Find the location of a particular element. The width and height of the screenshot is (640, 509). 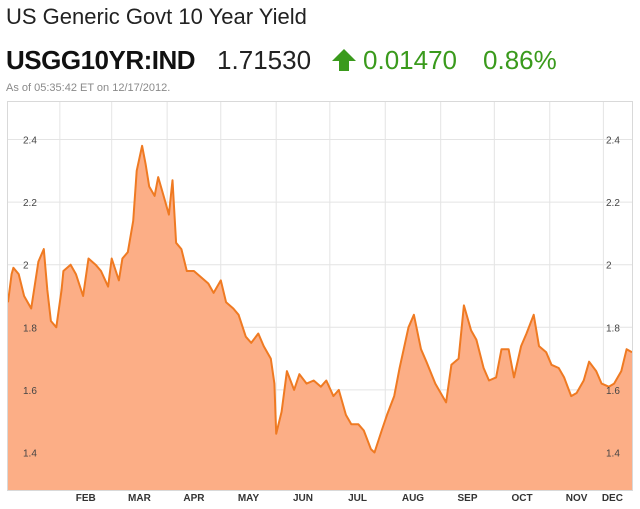

price-value: 1.71530 is located at coordinates (264, 59).